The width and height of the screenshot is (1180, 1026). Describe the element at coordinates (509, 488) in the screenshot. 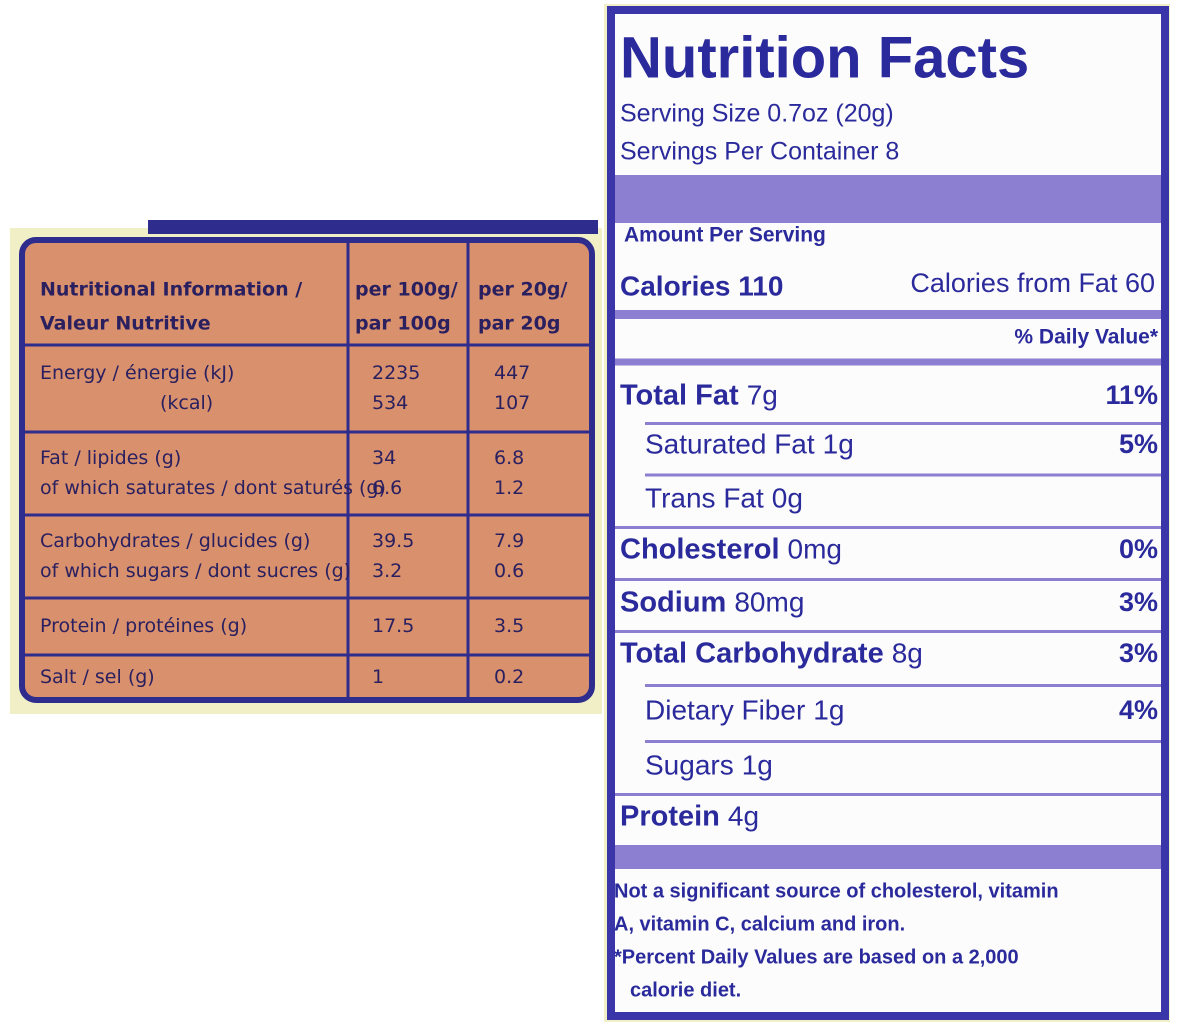

I see `value-per-20g: 1.2` at that location.